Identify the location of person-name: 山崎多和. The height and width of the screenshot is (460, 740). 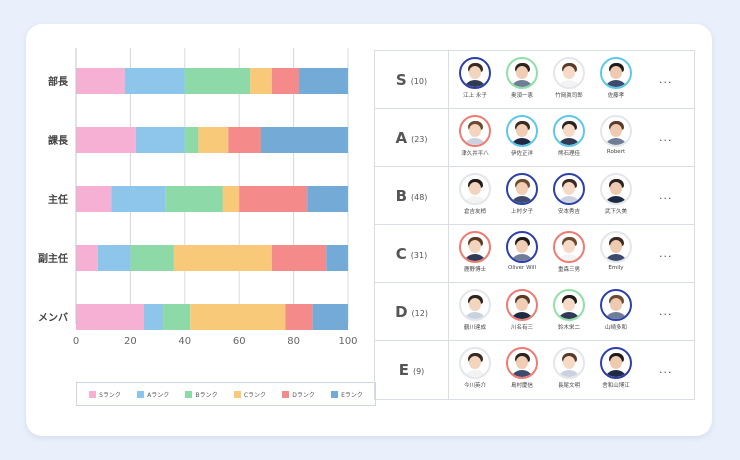
(615, 328).